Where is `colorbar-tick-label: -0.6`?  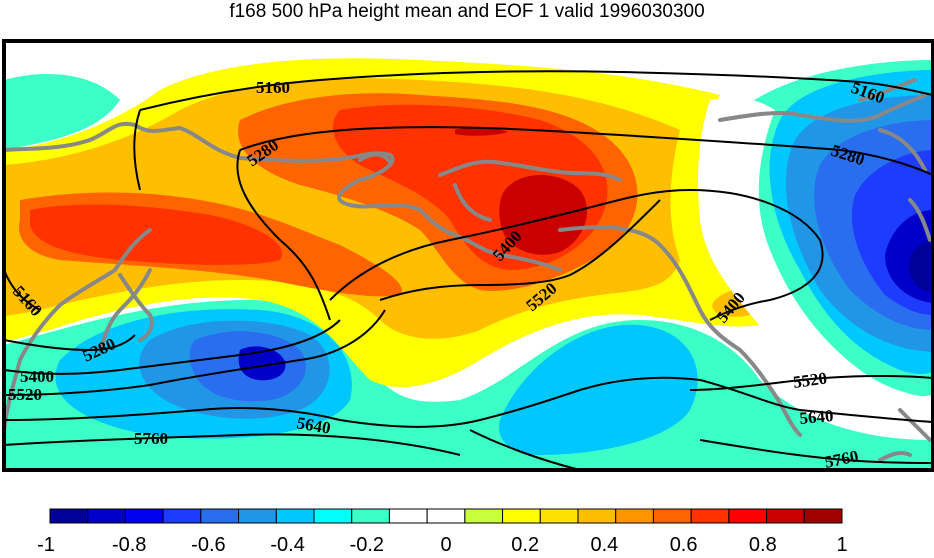
colorbar-tick-label: -0.6 is located at coordinates (208, 545).